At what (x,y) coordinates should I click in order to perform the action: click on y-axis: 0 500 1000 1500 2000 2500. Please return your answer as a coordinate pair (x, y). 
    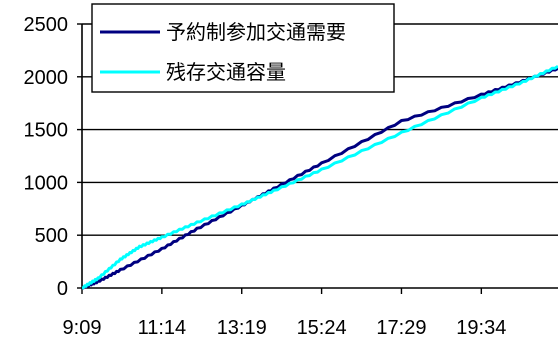
    Looking at the image, I should click on (53, 157).